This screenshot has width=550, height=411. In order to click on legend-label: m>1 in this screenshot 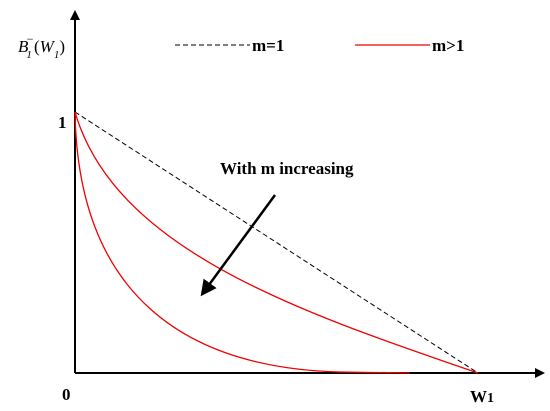, I will do `click(448, 45)`.